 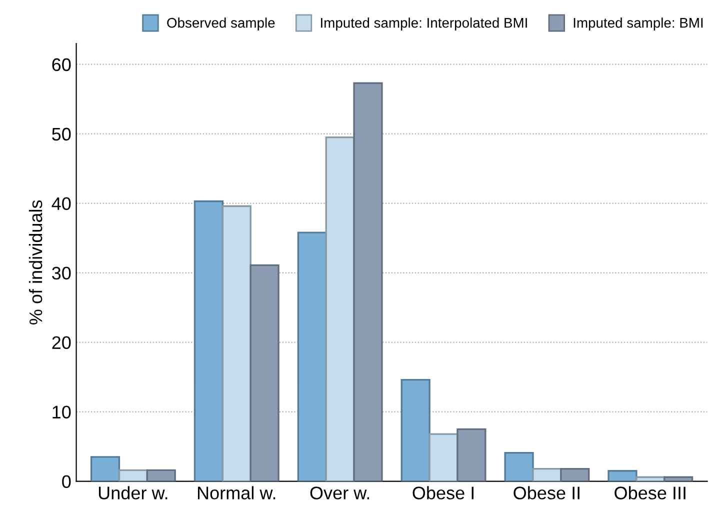 I want to click on y-tick-label: 20, so click(x=61, y=343).